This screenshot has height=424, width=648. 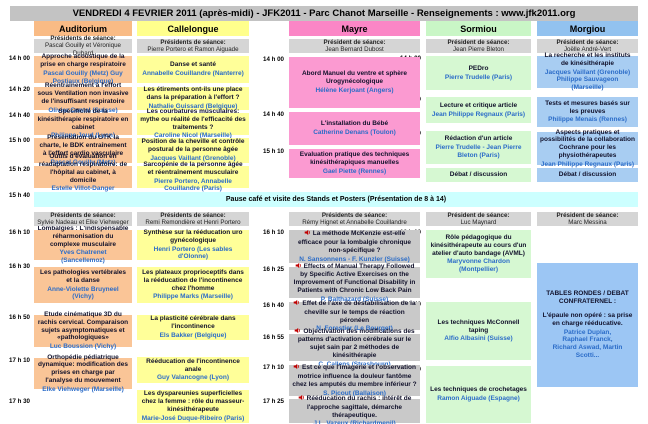 What do you see at coordinates (83, 222) in the screenshot?
I see `chairs-names: Sylvie Nadeau et Elke Viehweger` at bounding box center [83, 222].